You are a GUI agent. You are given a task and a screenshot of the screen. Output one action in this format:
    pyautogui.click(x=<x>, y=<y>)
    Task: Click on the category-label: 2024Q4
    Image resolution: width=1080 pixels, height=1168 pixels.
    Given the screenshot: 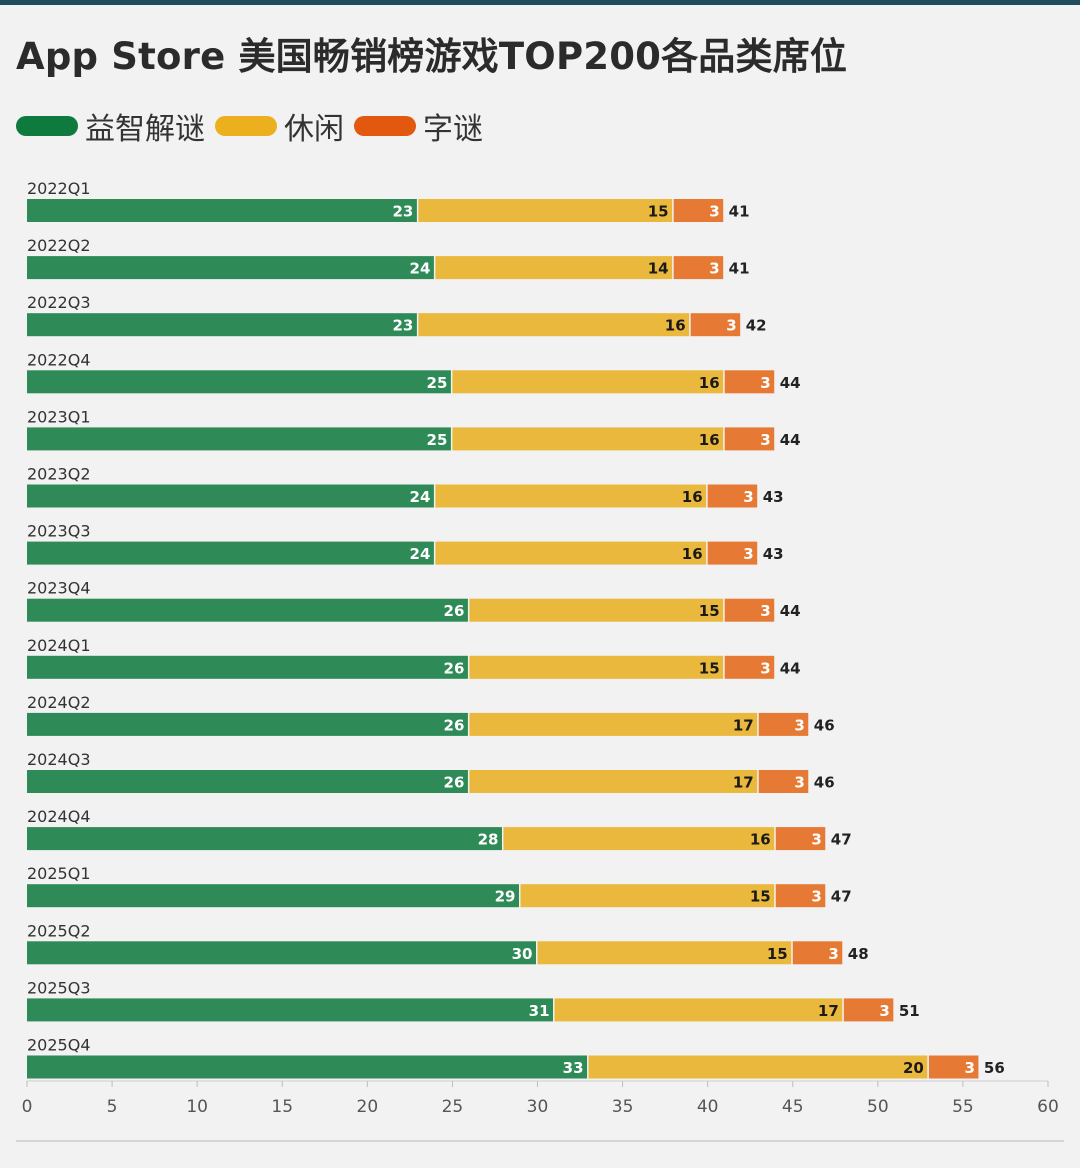 What is the action you would take?
    pyautogui.click(x=59, y=816)
    